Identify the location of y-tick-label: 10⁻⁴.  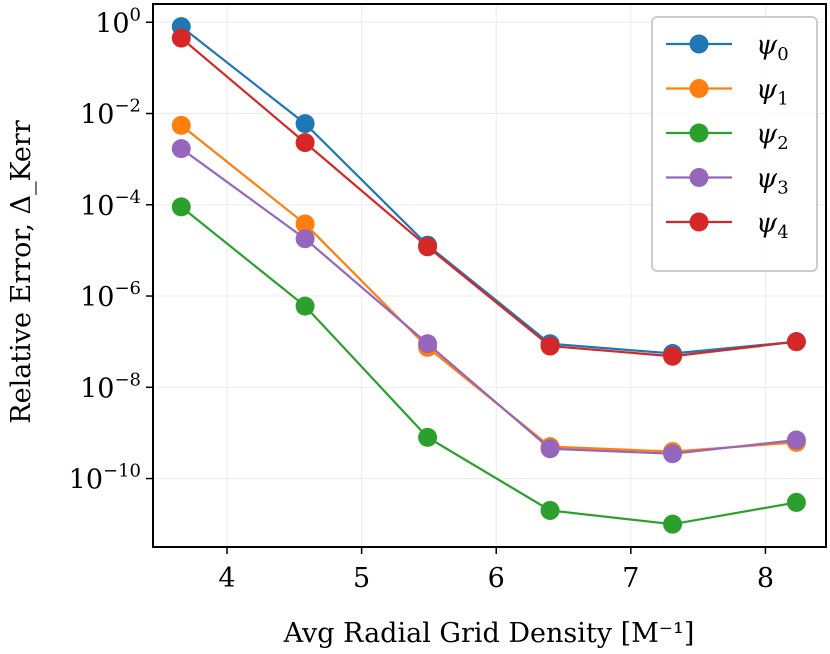
(110, 204).